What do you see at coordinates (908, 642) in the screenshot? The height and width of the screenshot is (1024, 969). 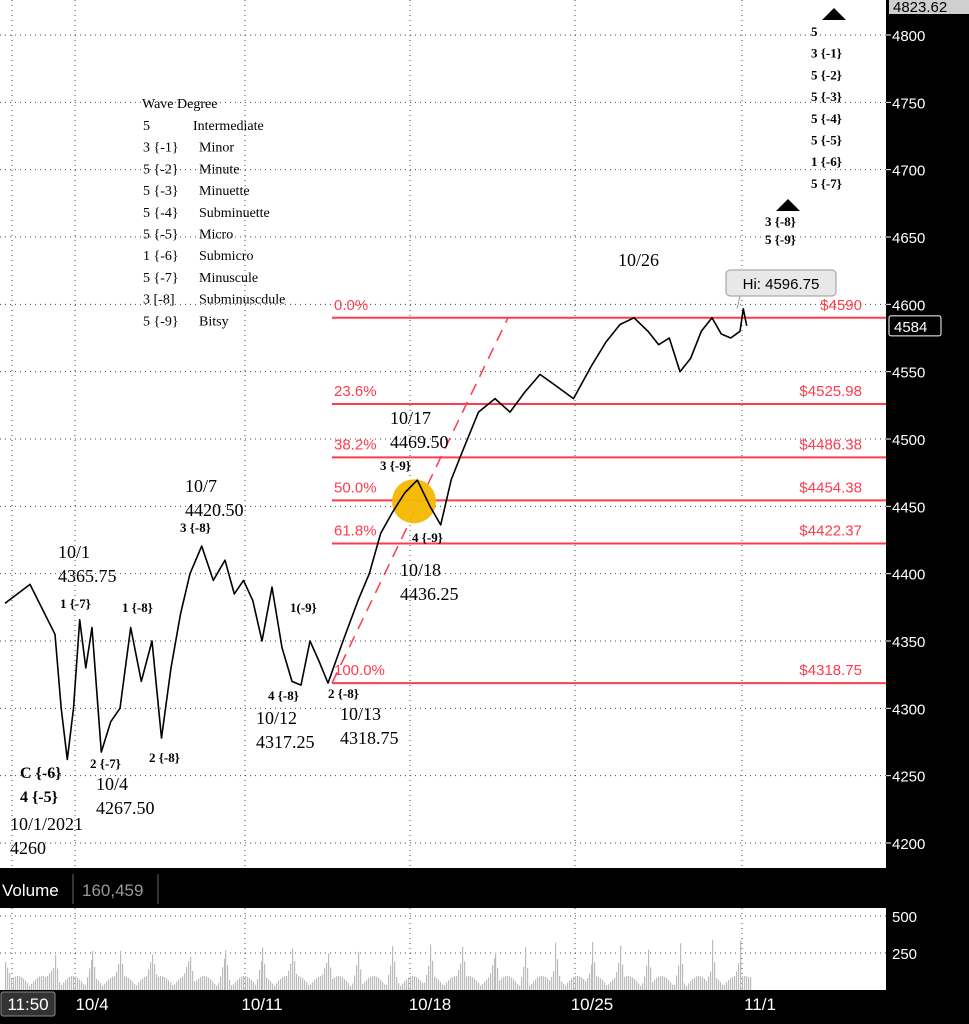 I see `price-axis-label: 4350` at bounding box center [908, 642].